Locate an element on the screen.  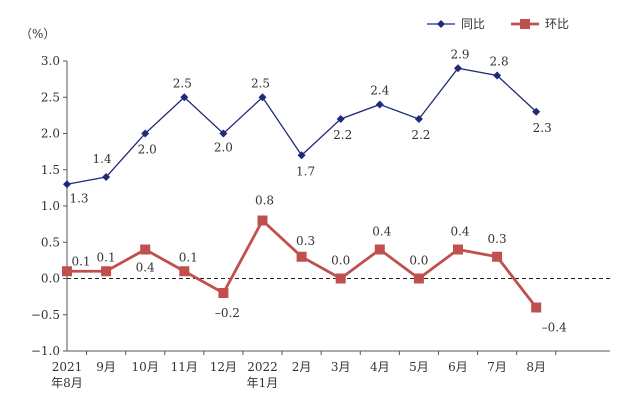
x-tick-label: 8月 is located at coordinates (536, 367).